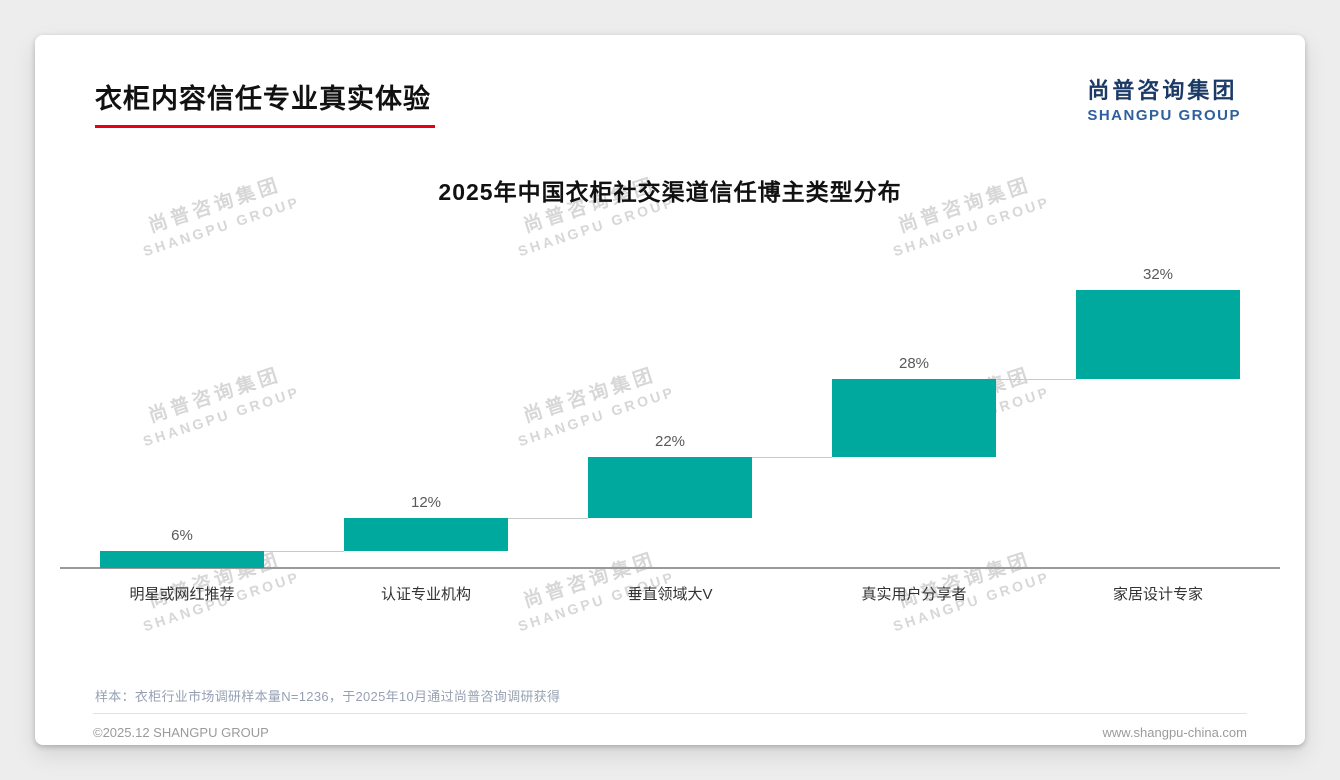 This screenshot has height=780, width=1340. Describe the element at coordinates (914, 363) in the screenshot. I see `bar-value-label: 28%` at that location.